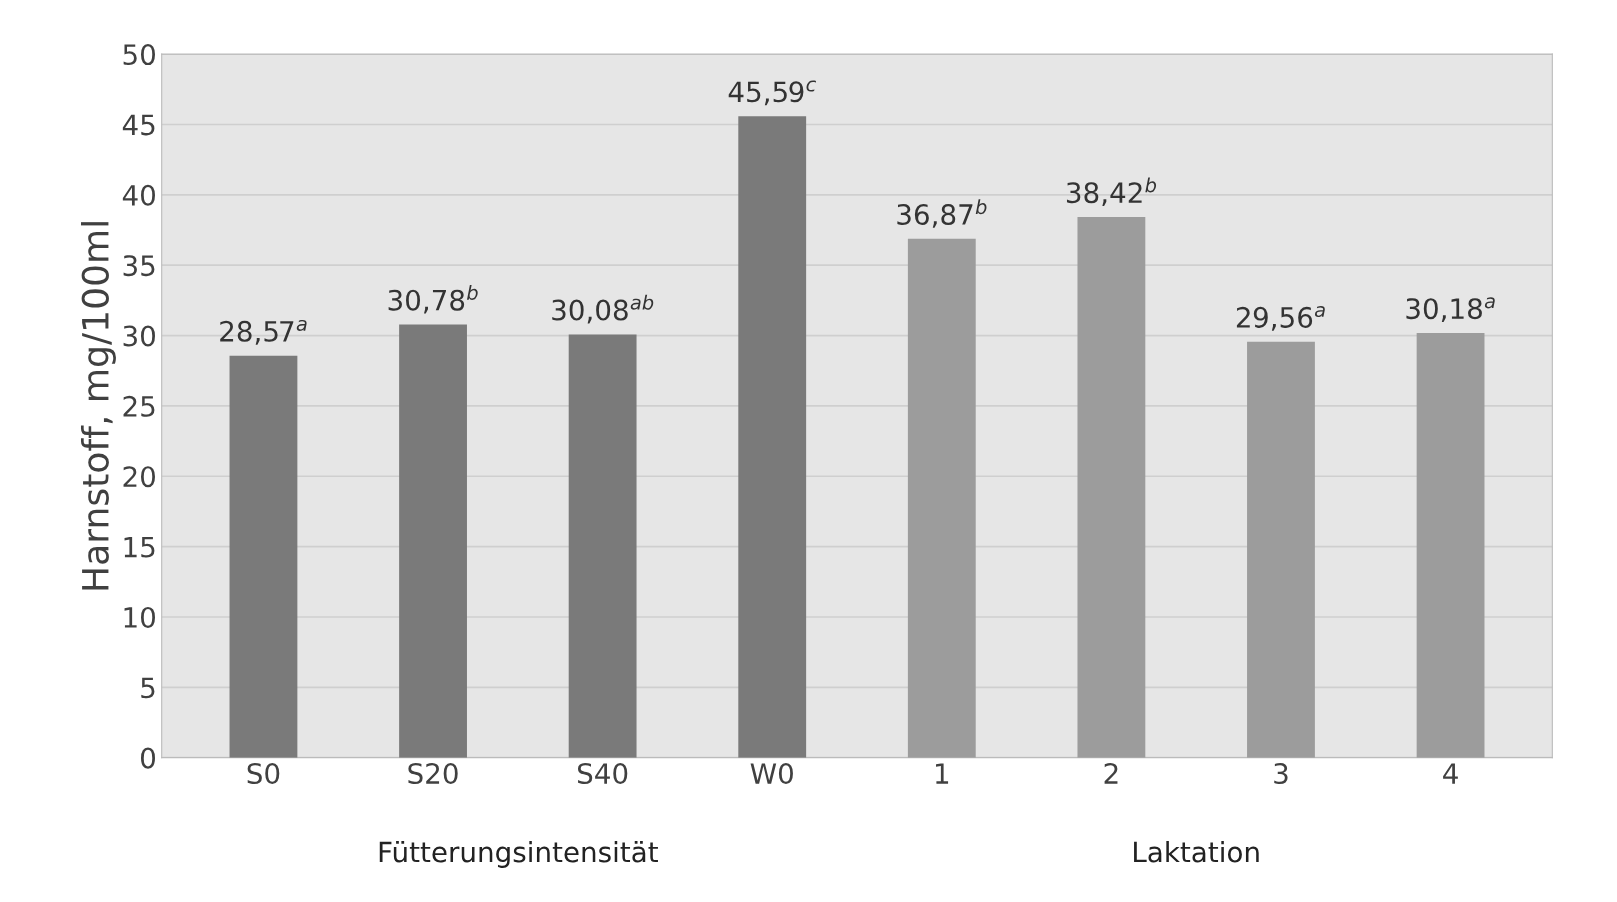 The image size is (1617, 902). Describe the element at coordinates (1196, 852) in the screenshot. I see `text: Laktation` at that location.